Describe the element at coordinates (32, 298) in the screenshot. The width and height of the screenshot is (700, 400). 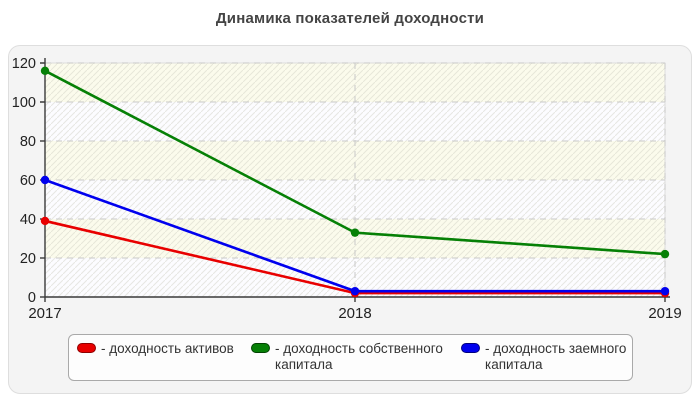
I see `y-tick-label: 0` at that location.